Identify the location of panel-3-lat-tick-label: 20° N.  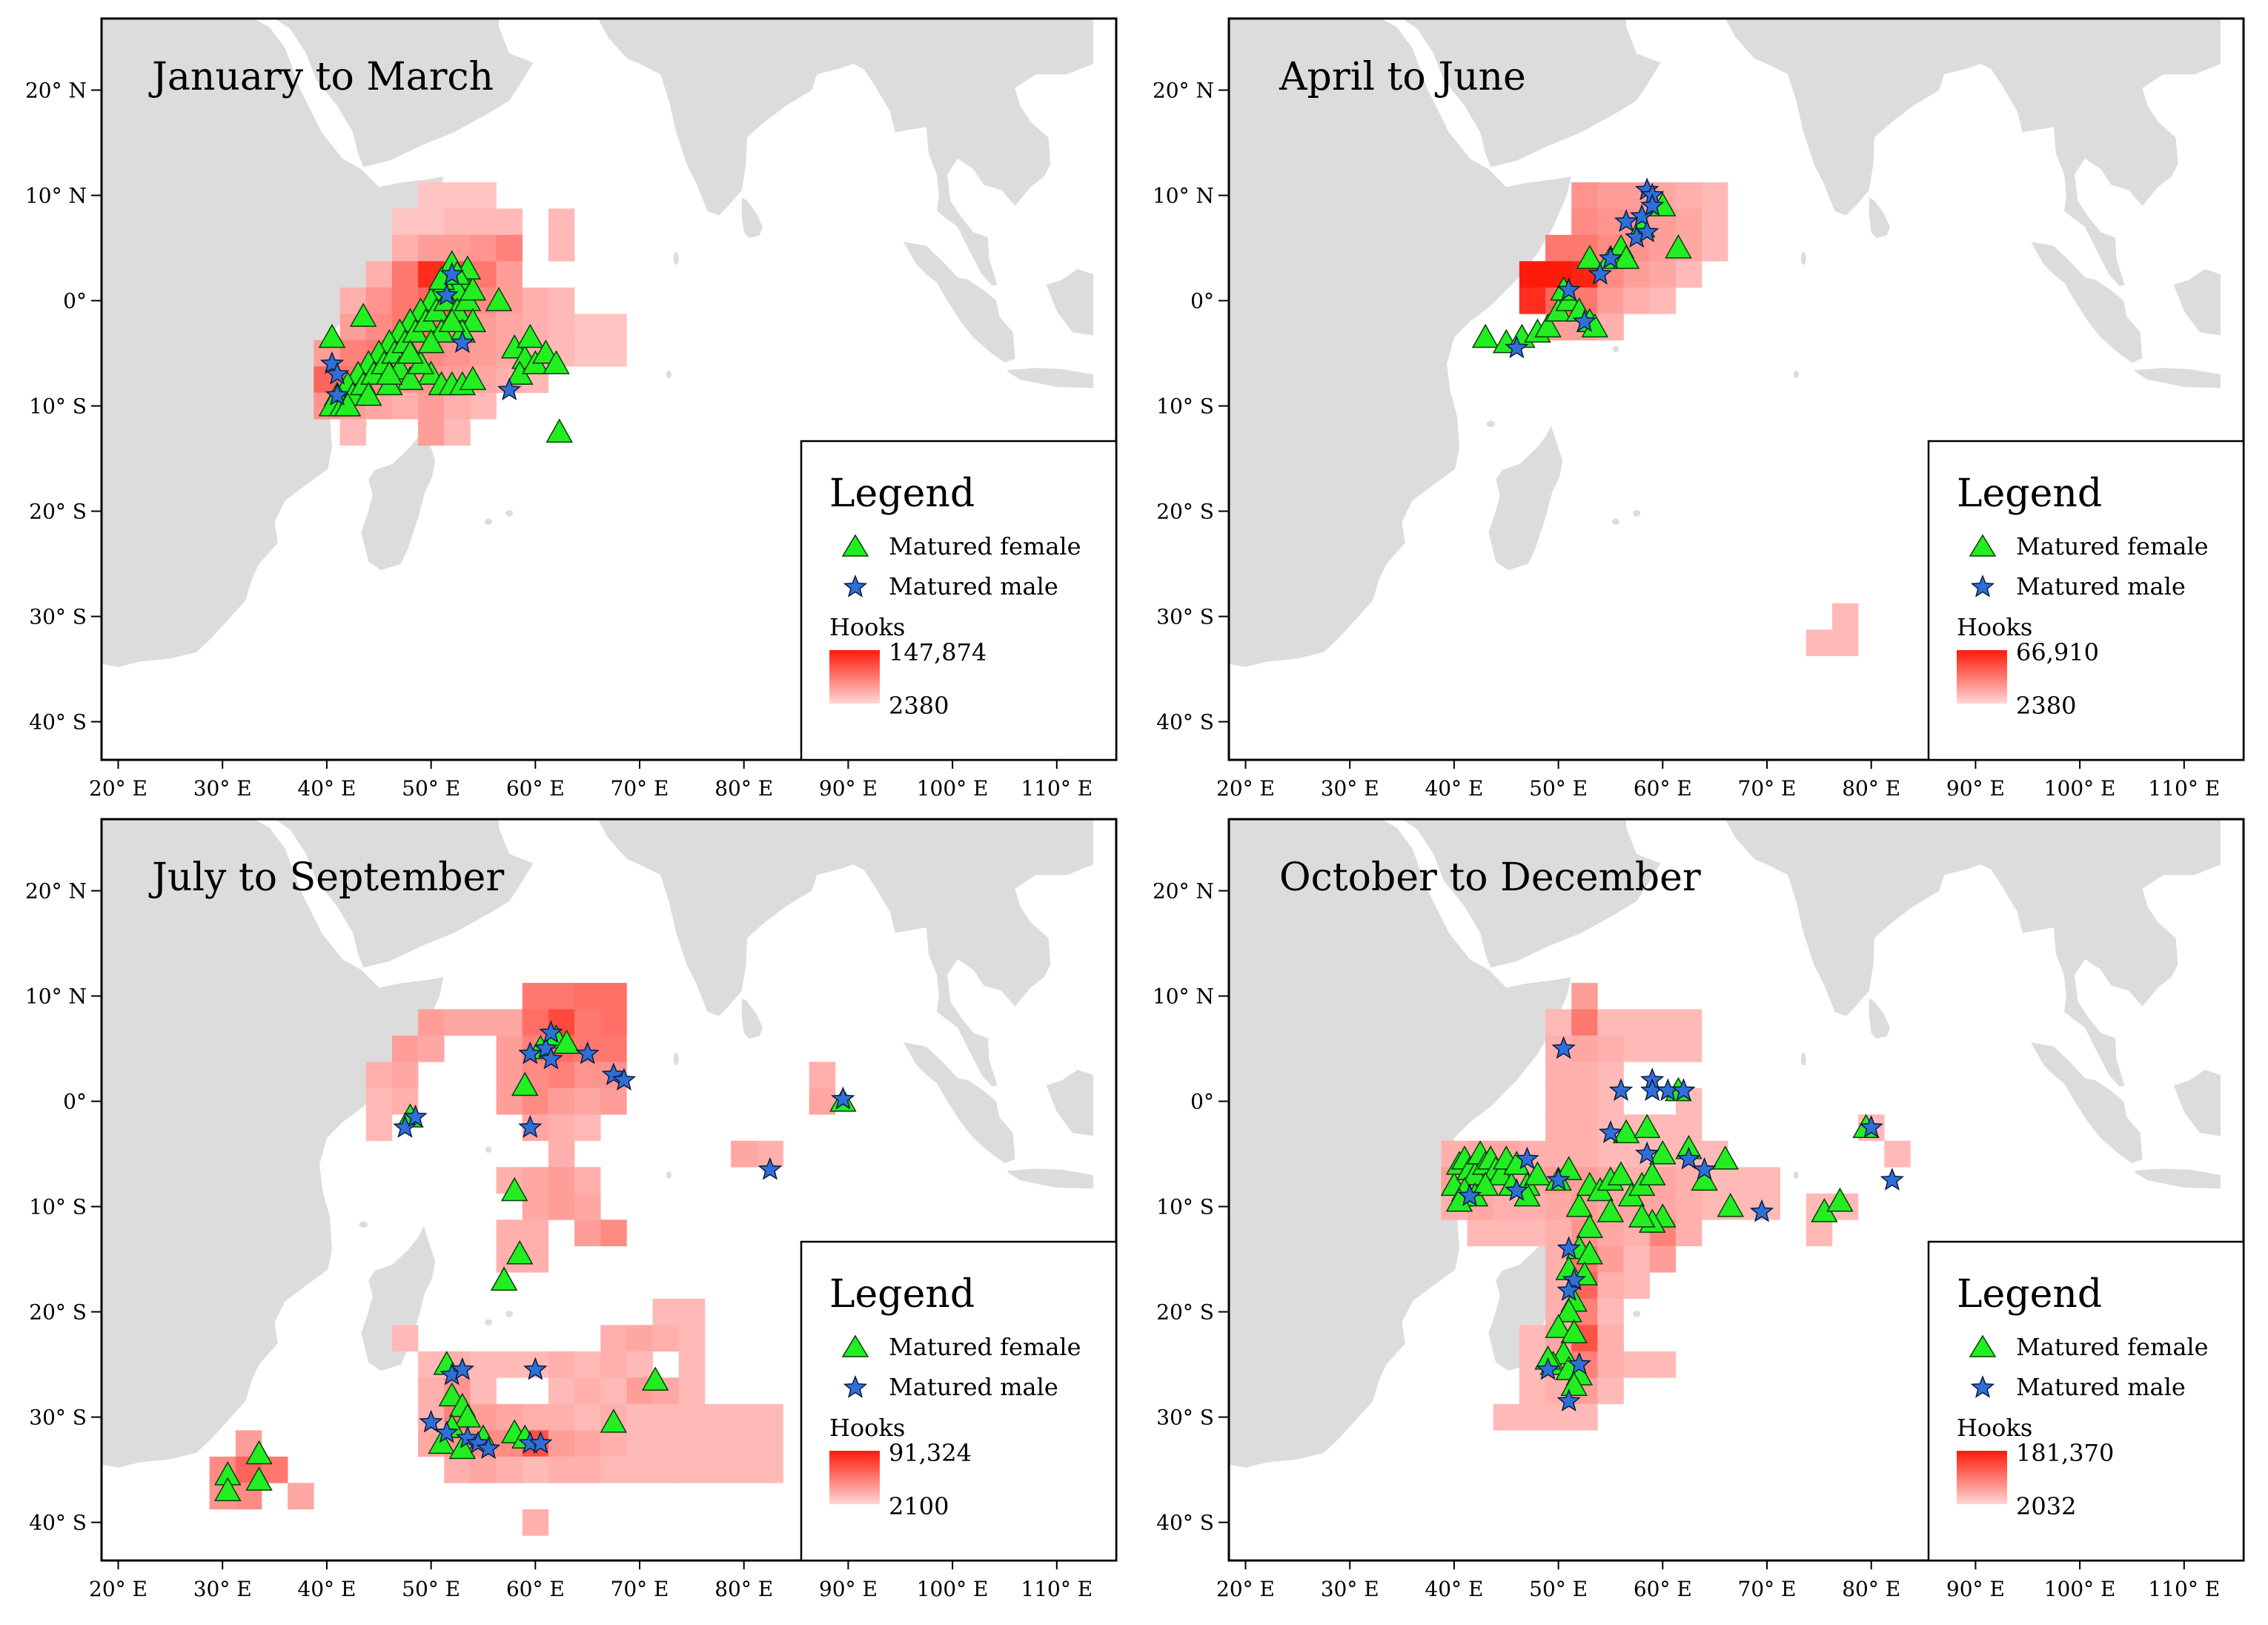
(56, 891).